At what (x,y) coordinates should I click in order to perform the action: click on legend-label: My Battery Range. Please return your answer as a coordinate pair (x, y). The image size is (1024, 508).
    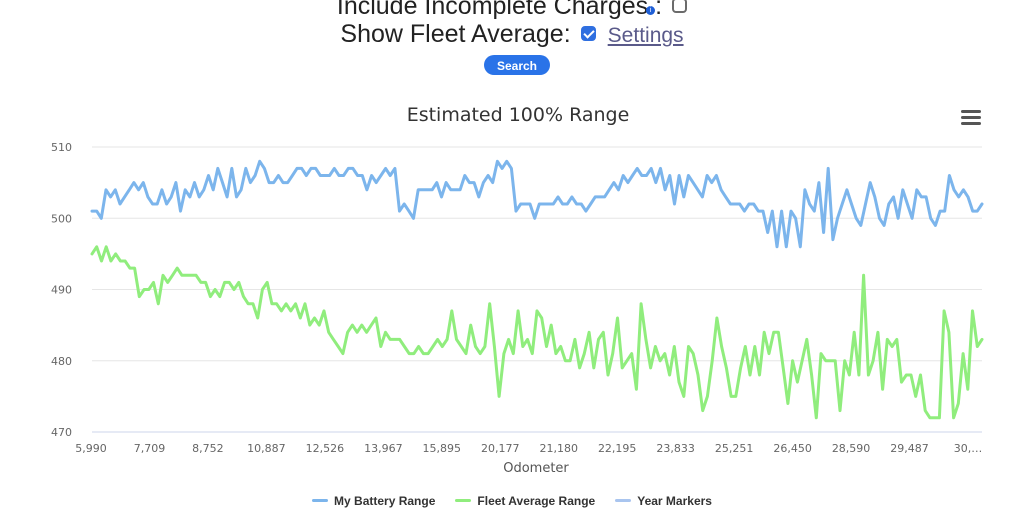
    Looking at the image, I should click on (385, 501).